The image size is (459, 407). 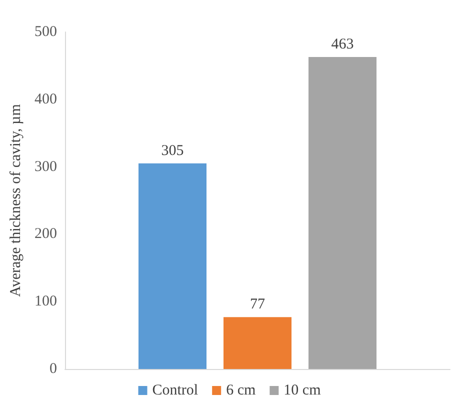 I want to click on y-tick-label: 500, so click(x=45, y=32).